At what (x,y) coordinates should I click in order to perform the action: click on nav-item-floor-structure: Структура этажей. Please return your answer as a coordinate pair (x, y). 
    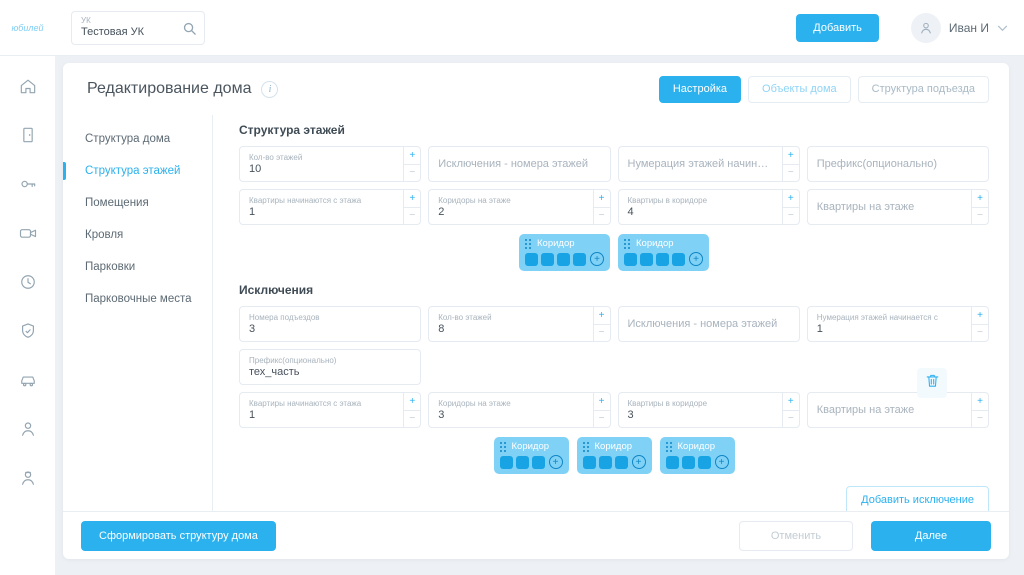
    Looking at the image, I should click on (137, 171).